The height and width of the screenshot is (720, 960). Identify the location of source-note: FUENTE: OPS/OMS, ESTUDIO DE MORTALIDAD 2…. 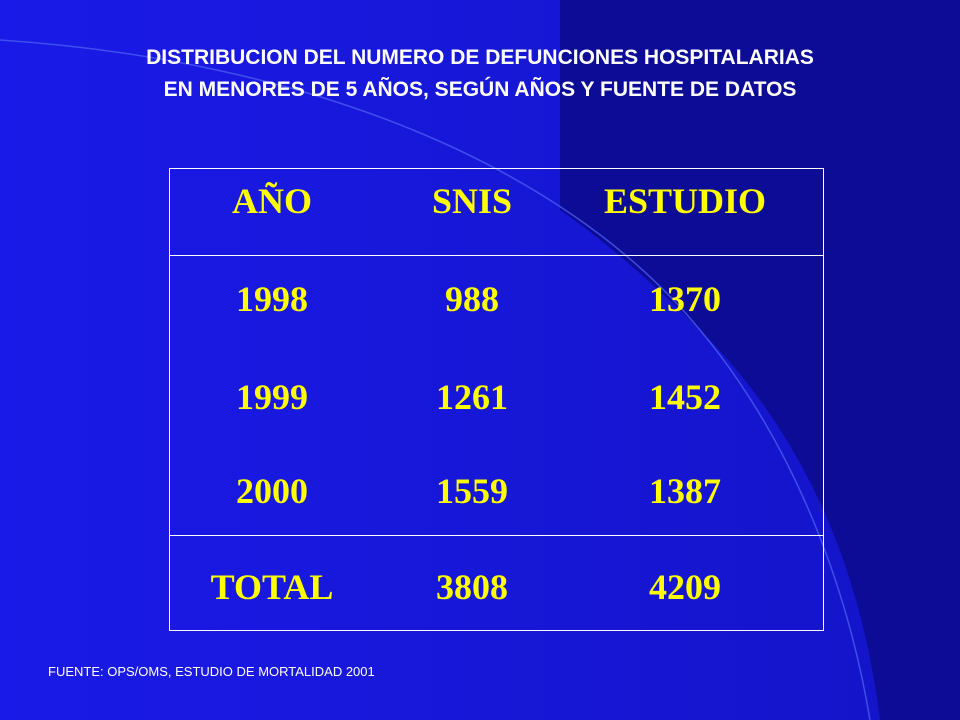
(211, 671).